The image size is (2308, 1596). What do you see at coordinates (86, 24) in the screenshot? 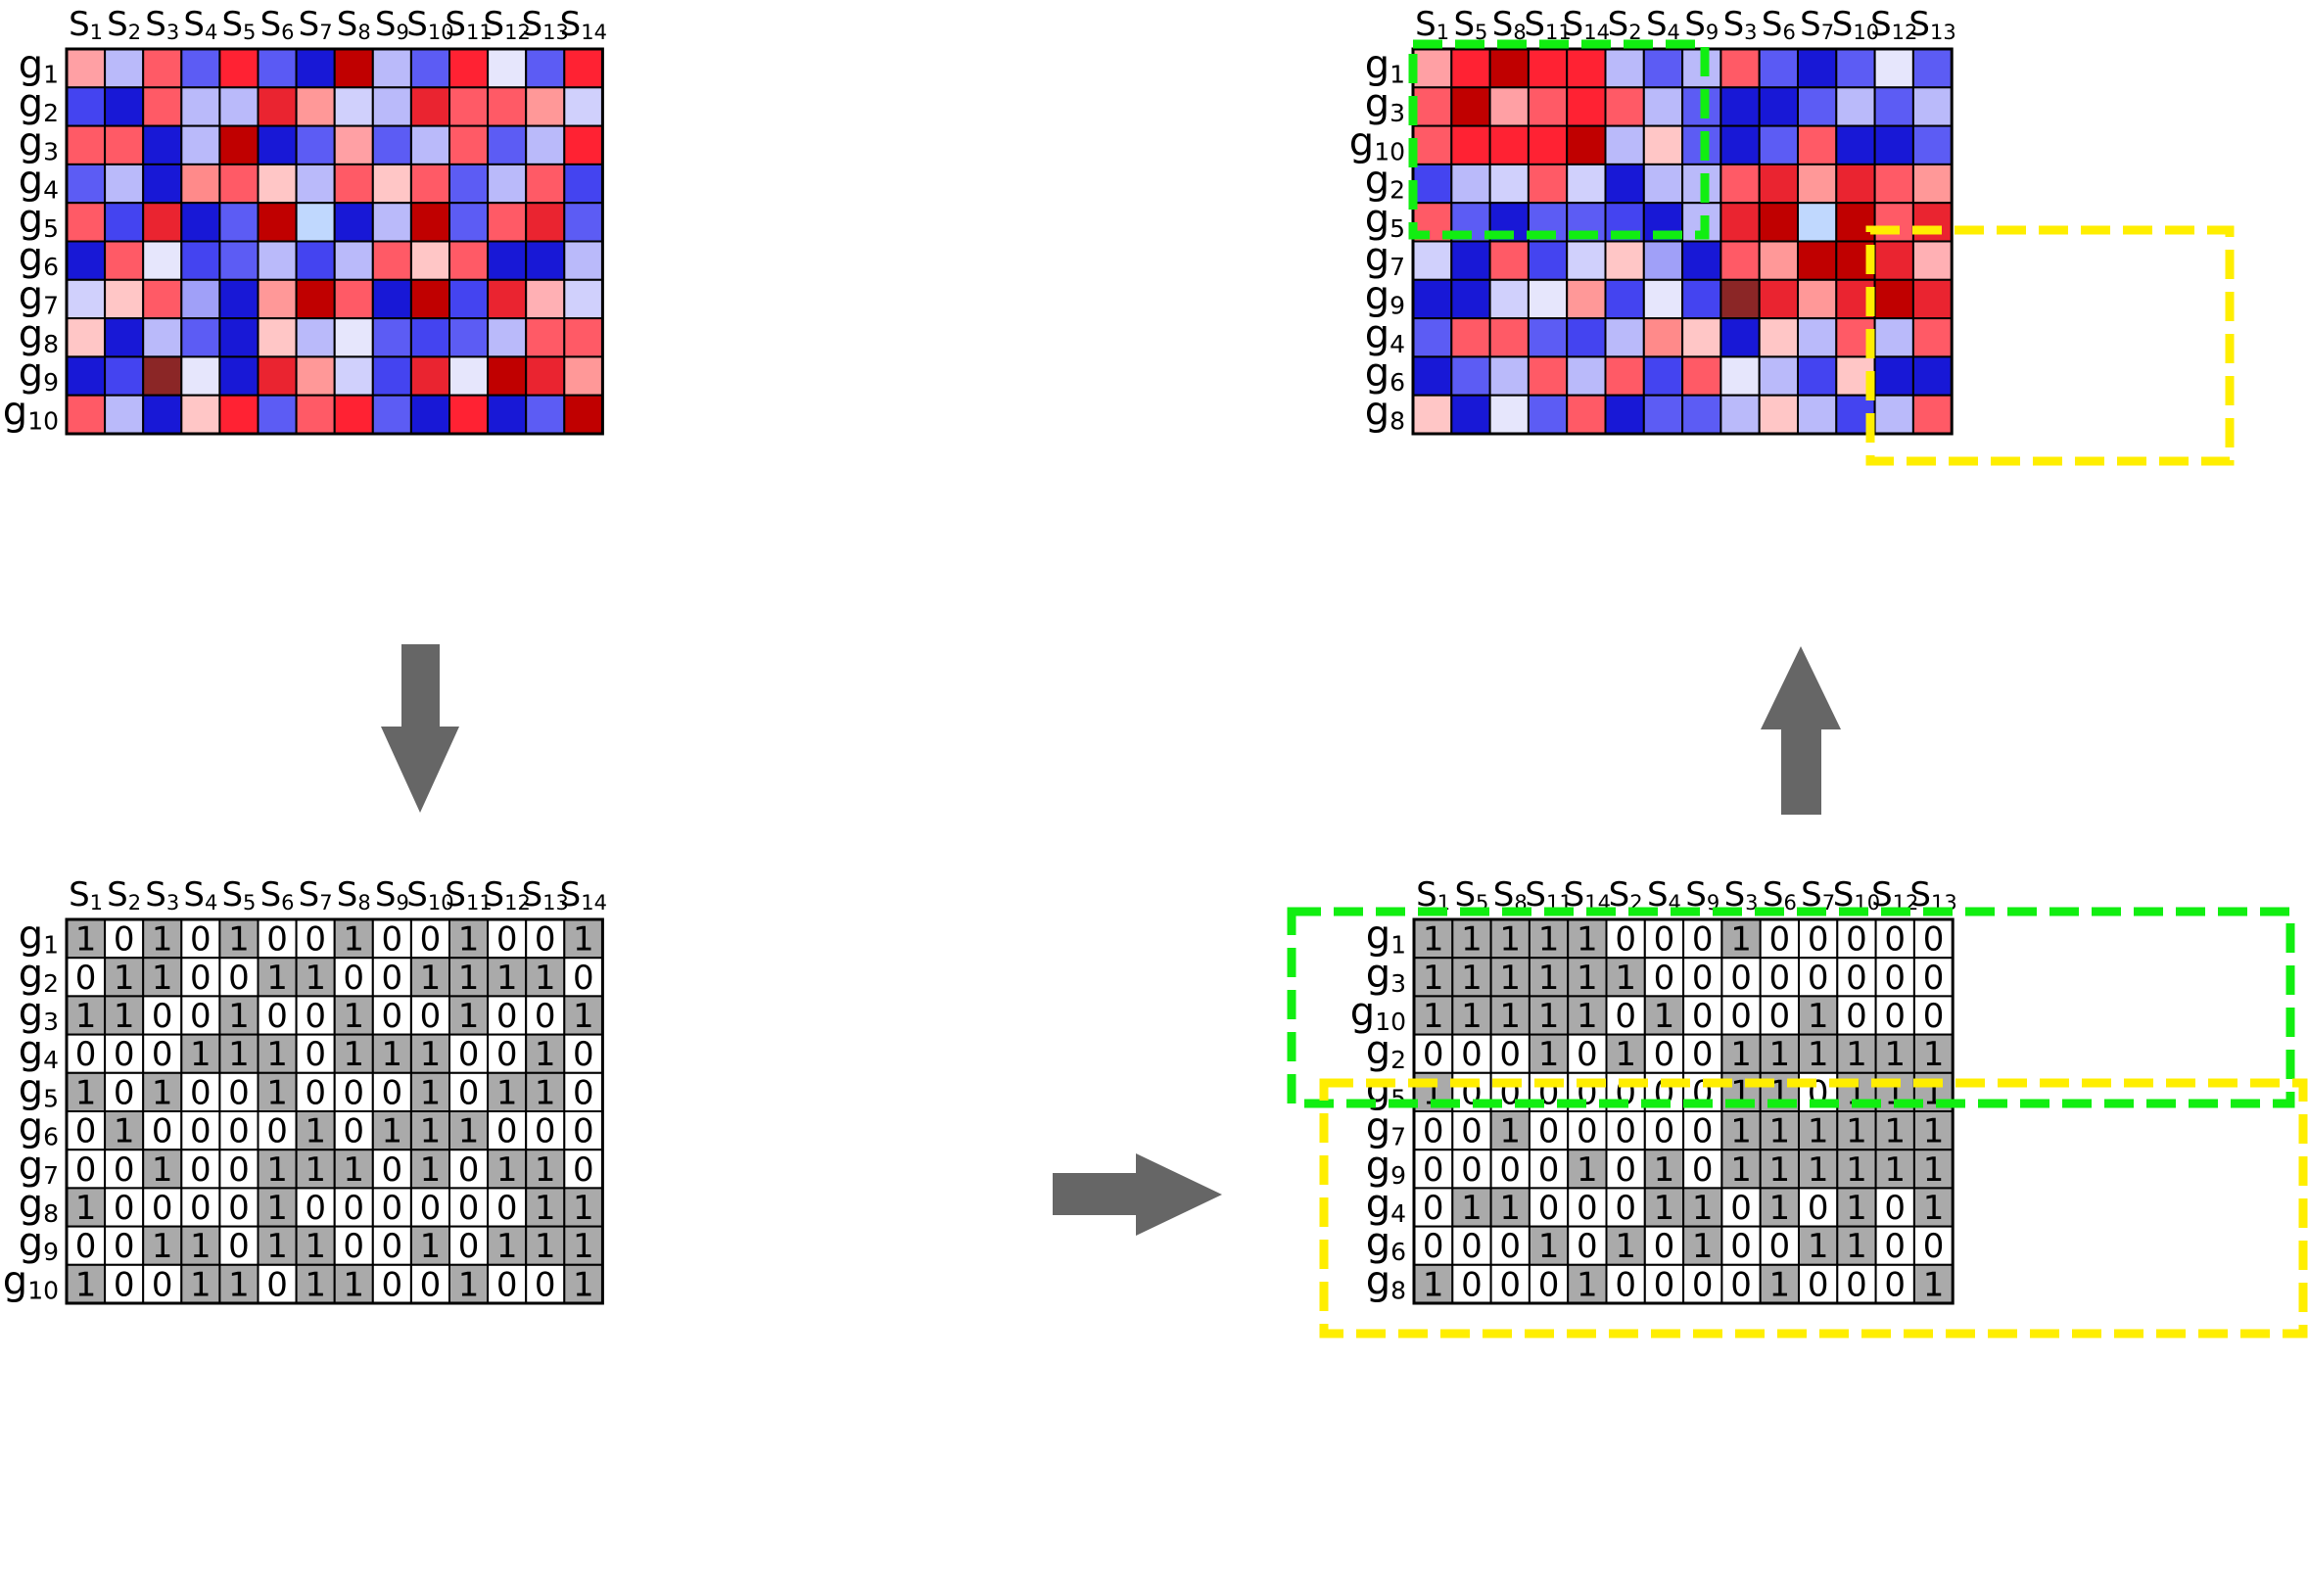
I see `column-label: S1` at bounding box center [86, 24].